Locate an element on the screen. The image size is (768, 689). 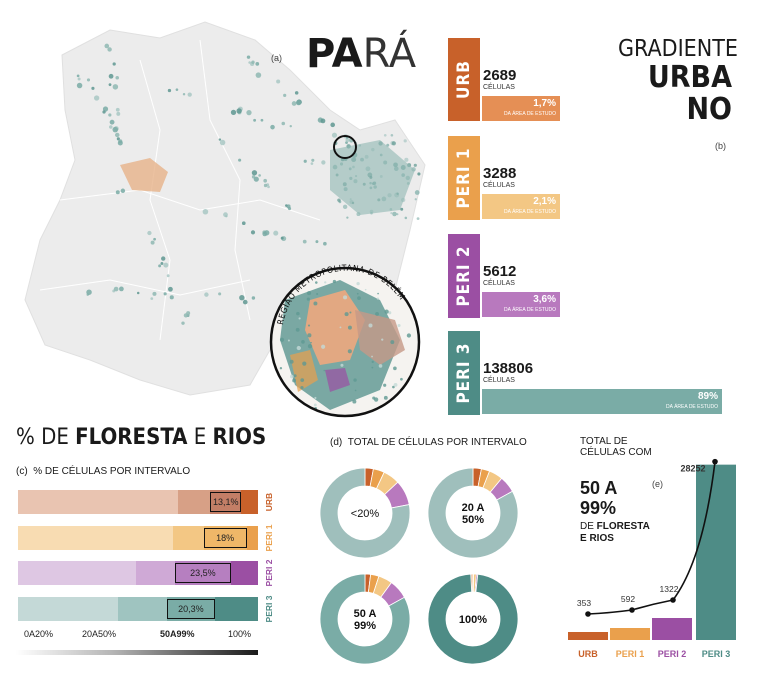
category-label: PERI 2 is located at coordinates (464, 276).